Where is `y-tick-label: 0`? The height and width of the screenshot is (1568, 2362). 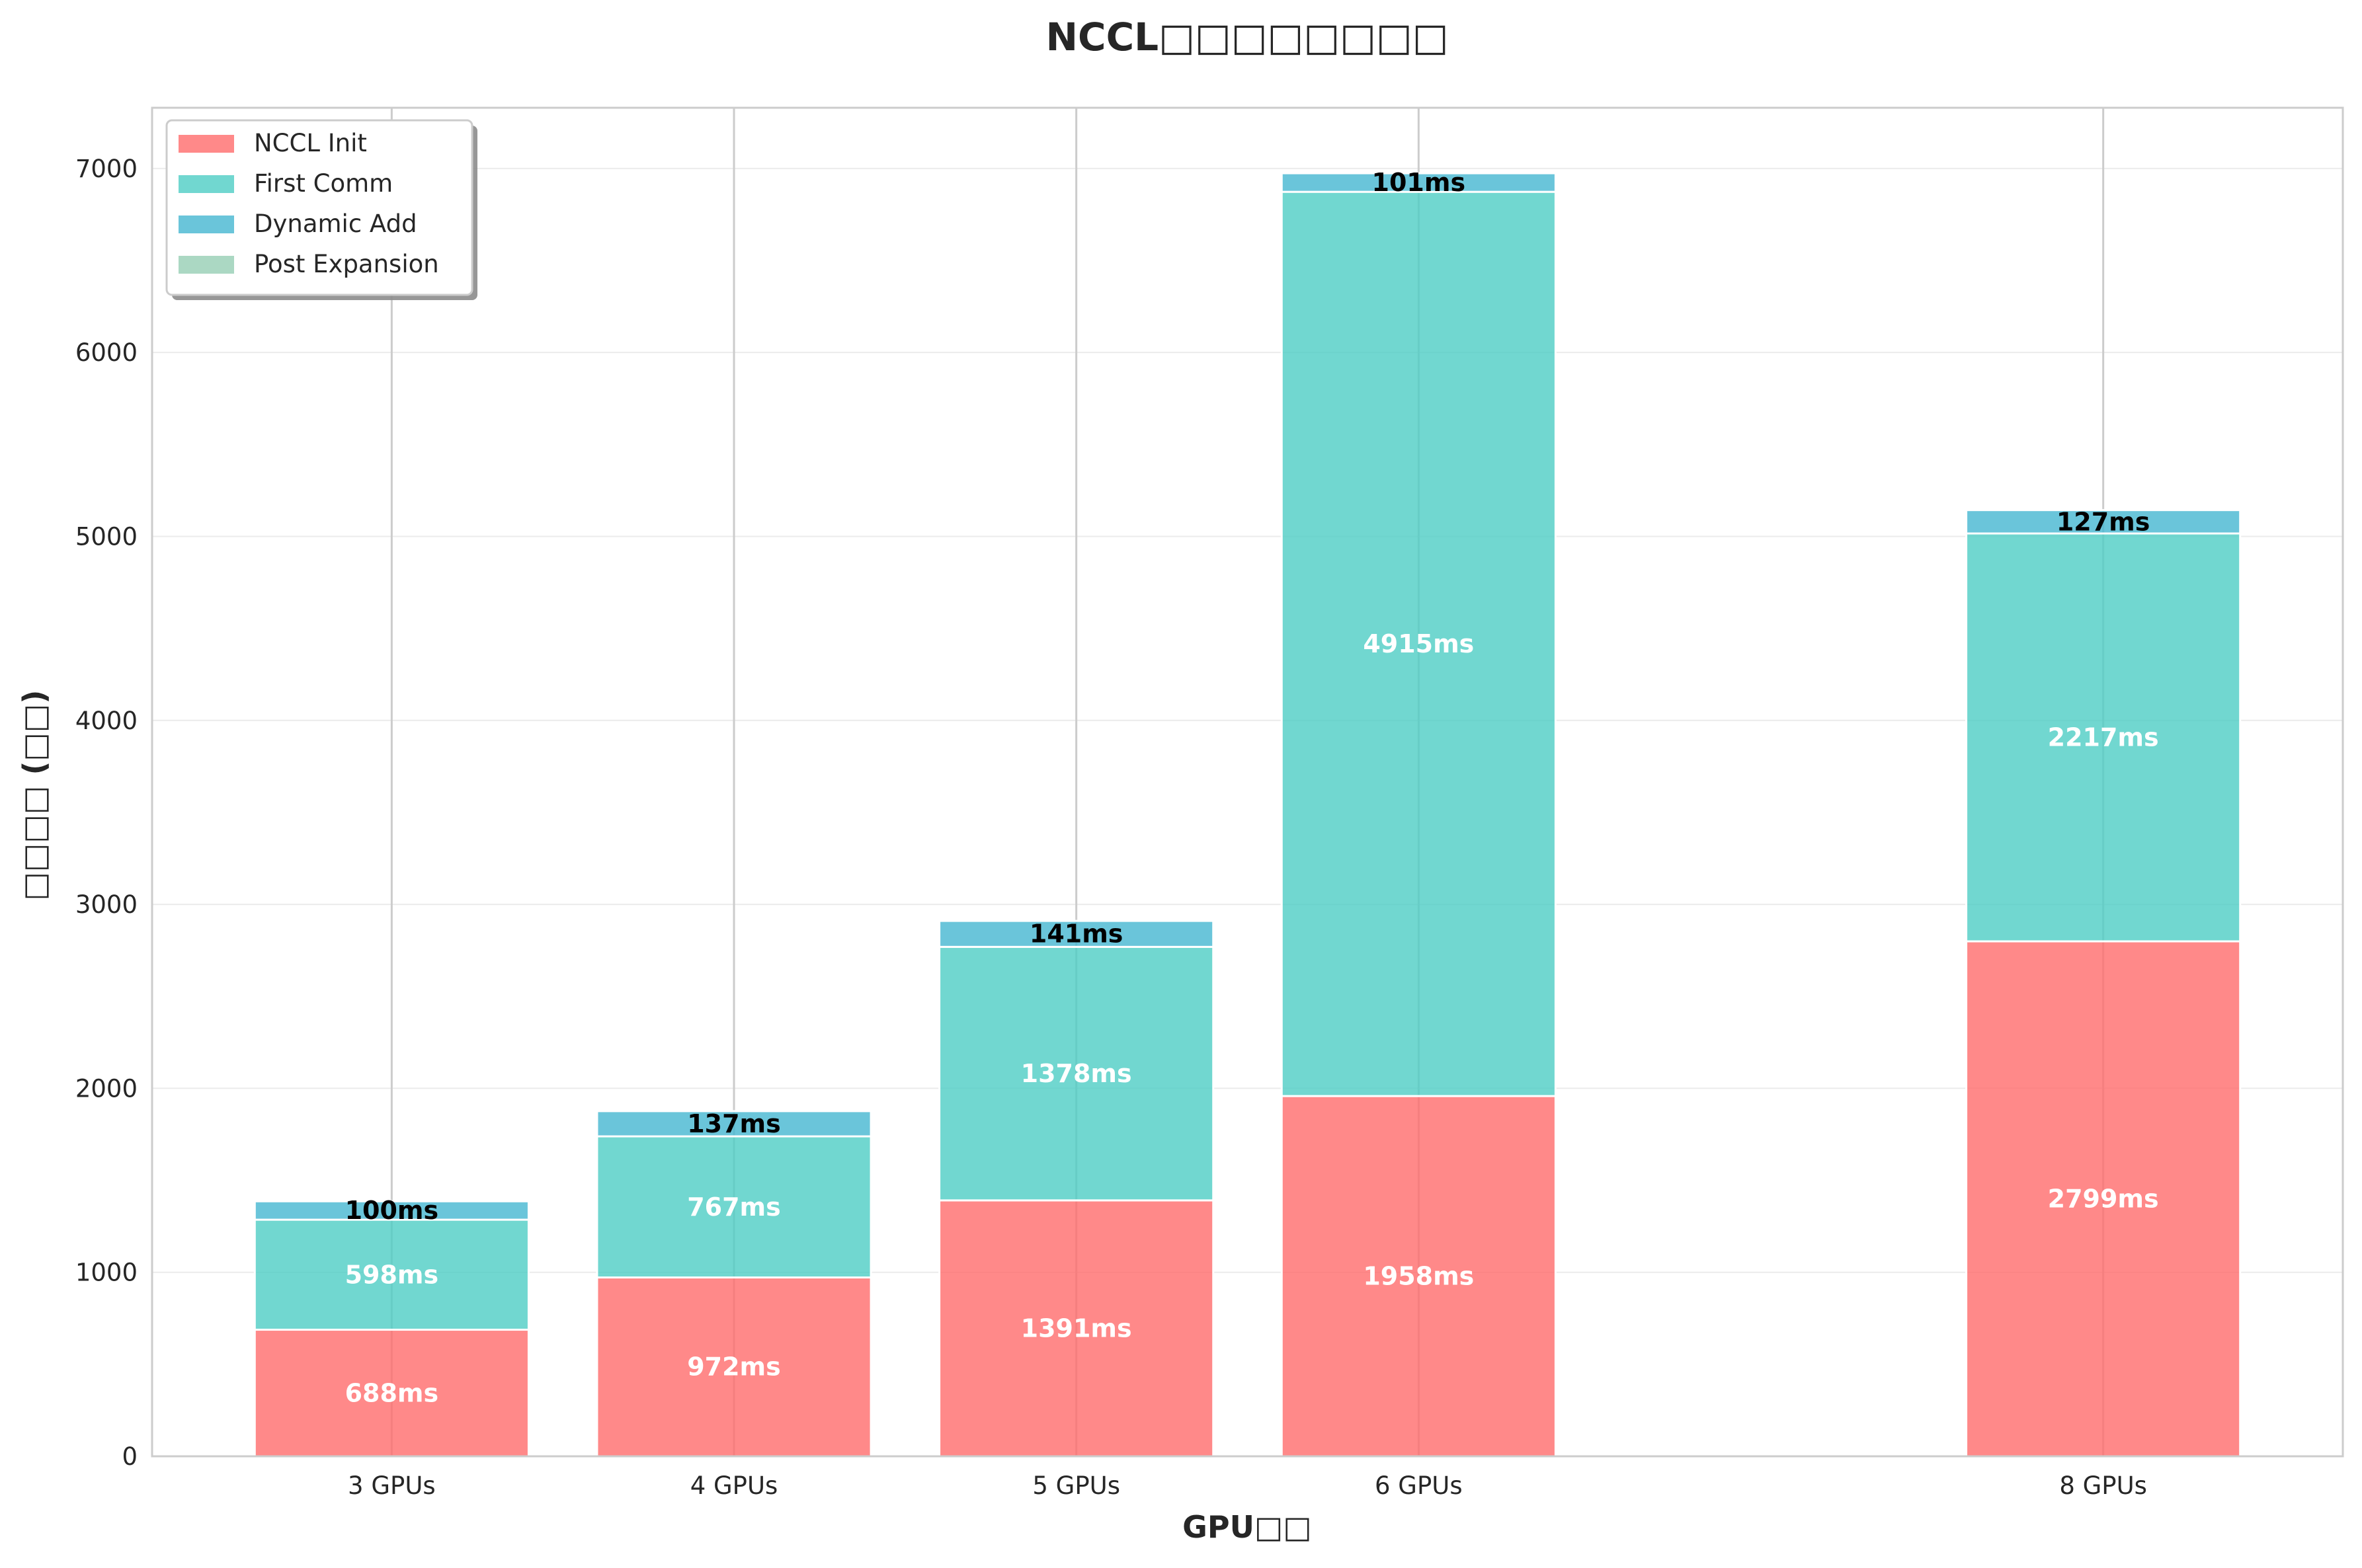
y-tick-label: 0 is located at coordinates (130, 1456).